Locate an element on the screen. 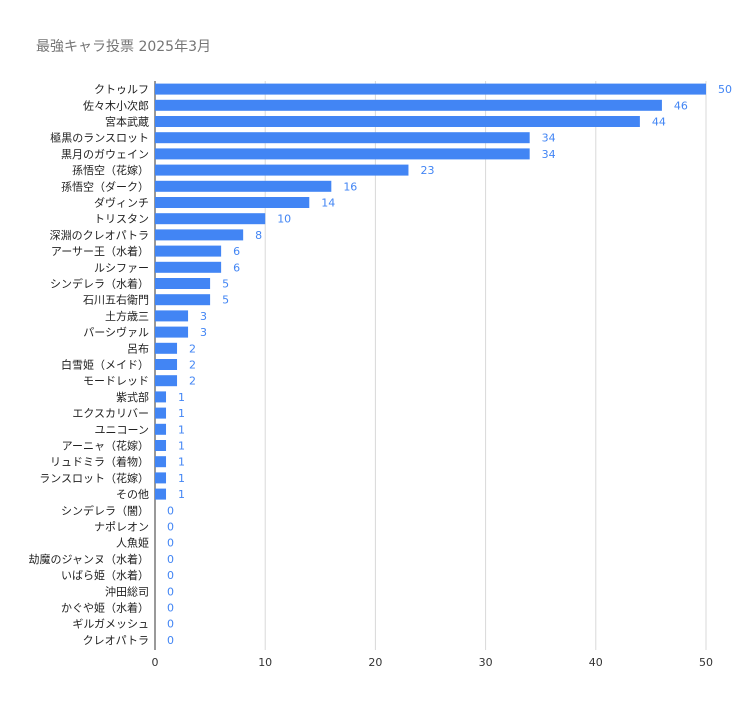  data-label: 16 is located at coordinates (350, 186).